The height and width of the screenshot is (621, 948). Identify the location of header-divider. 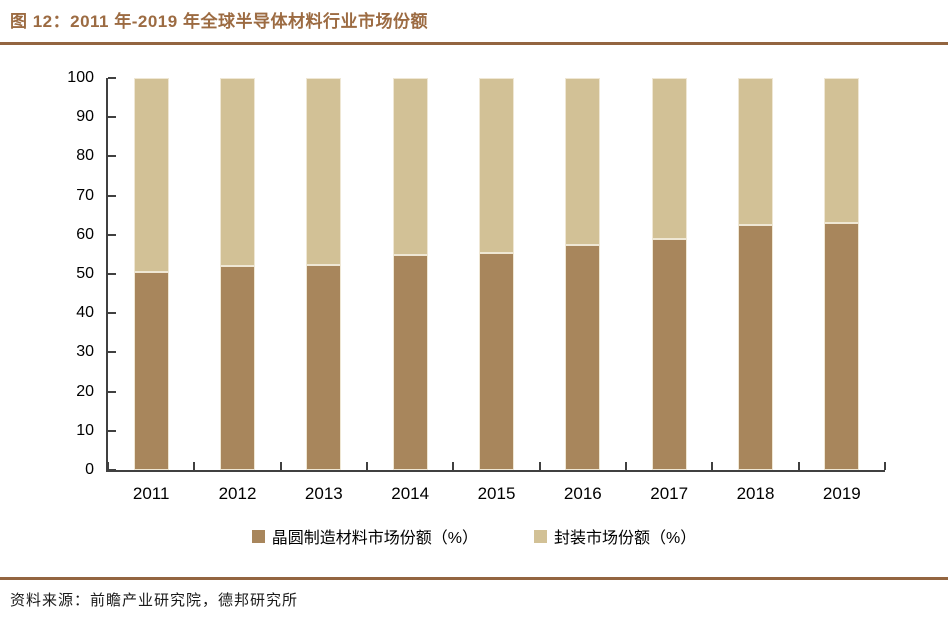
(474, 43).